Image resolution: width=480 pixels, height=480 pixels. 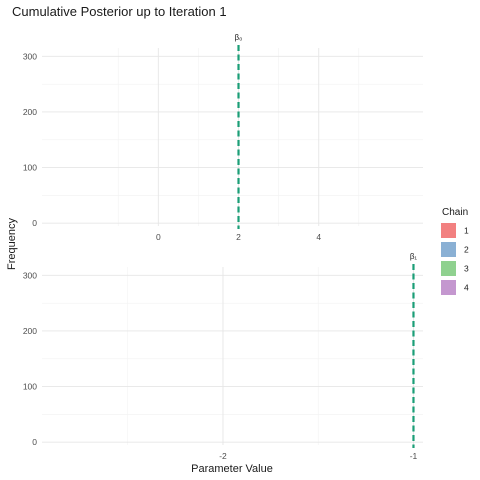 I want to click on x-tick-label: -1, so click(x=414, y=456).